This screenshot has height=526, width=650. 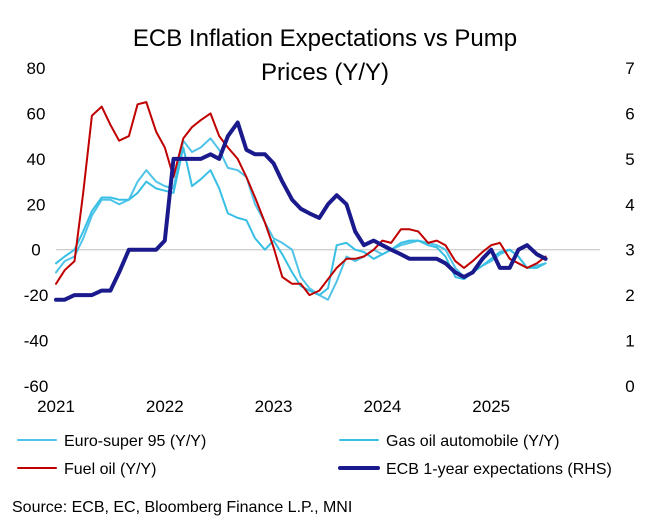 I want to click on x-tick-label: 2023, so click(x=274, y=406).